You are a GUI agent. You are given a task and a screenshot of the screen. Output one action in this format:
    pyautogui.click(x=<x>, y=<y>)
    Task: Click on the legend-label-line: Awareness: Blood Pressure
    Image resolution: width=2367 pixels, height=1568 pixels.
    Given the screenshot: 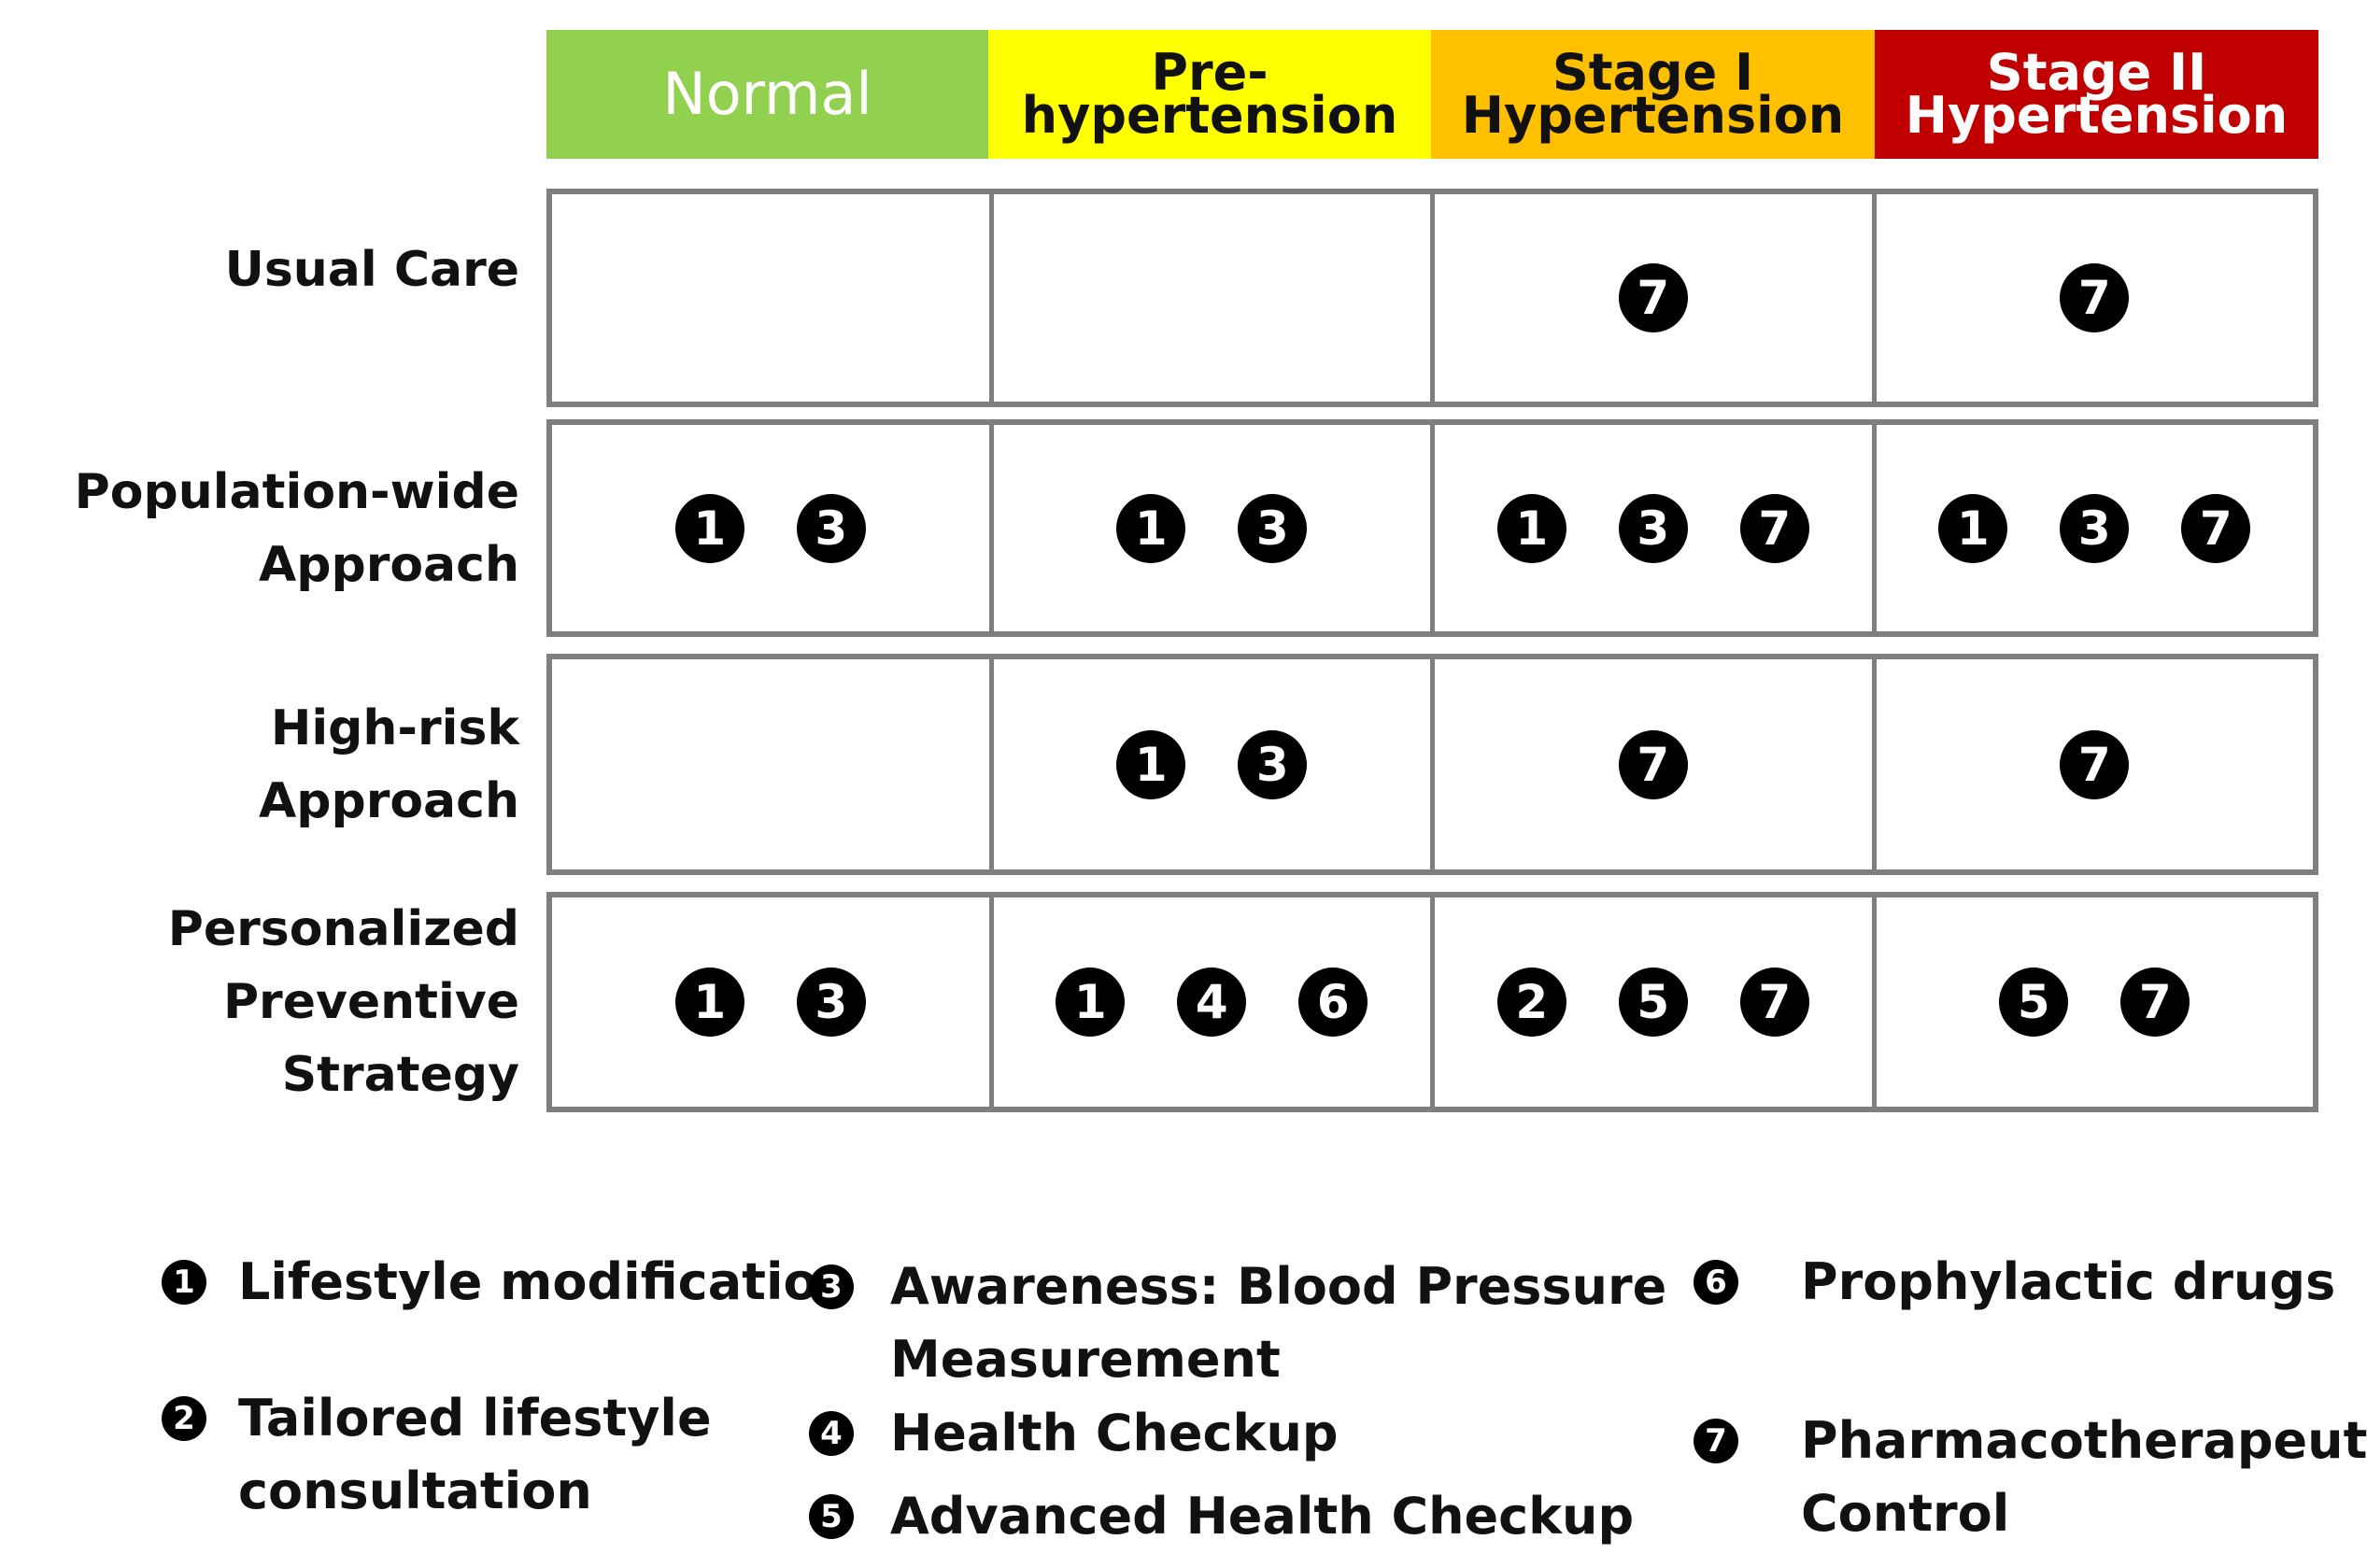 What is the action you would take?
    pyautogui.click(x=1279, y=1286)
    